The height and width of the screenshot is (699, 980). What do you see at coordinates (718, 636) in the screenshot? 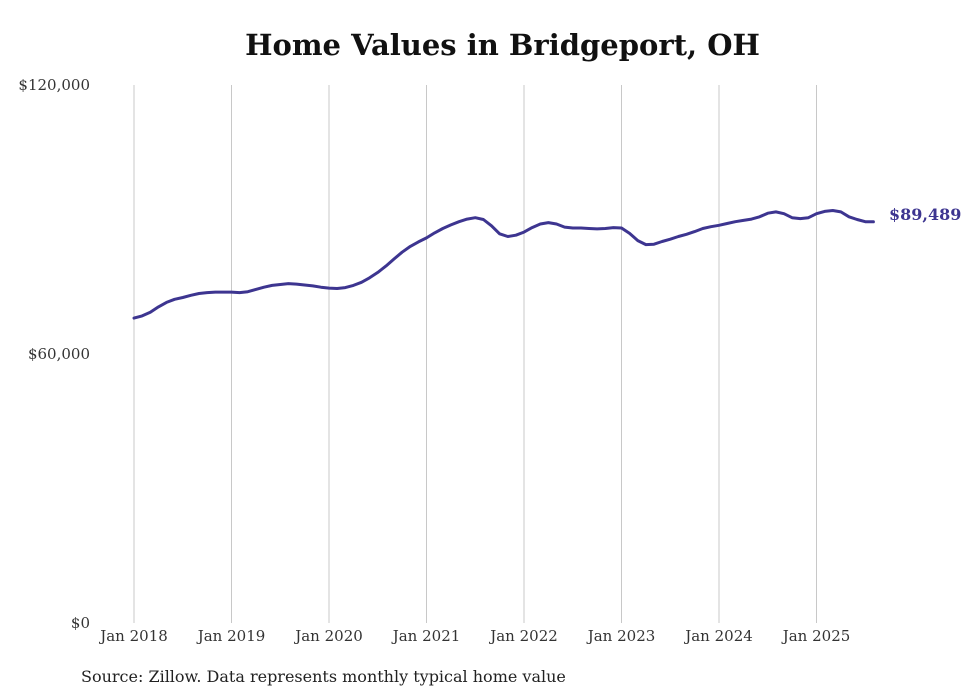
I see `x-tick-label: Jan 2024` at bounding box center [718, 636].